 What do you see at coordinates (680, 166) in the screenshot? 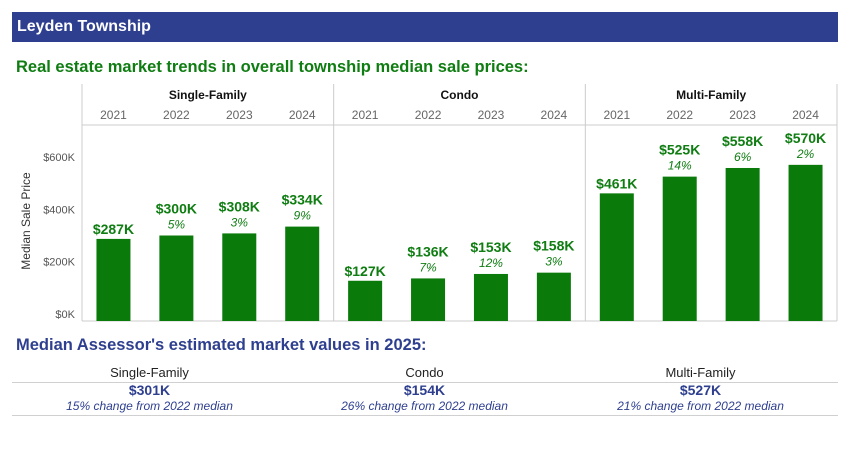
I see `bar-change-label: 14%` at bounding box center [680, 166].